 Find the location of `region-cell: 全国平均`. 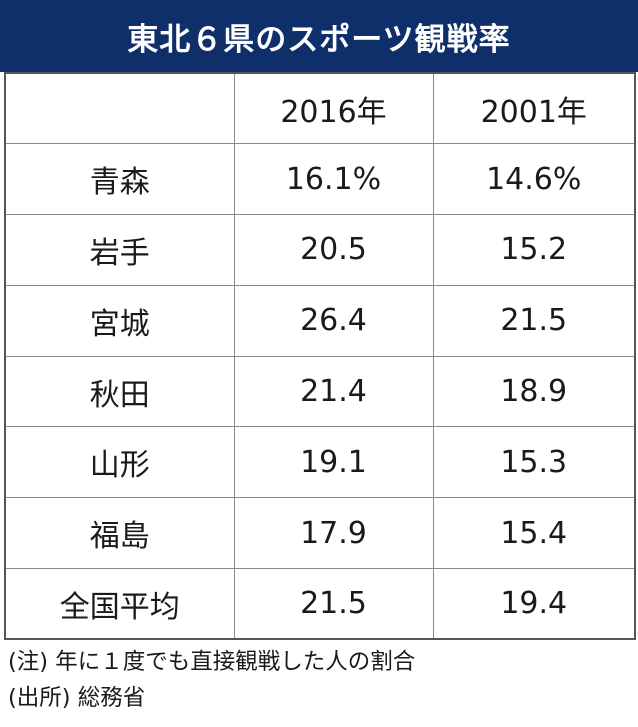

region-cell: 全国平均 is located at coordinates (119, 604).